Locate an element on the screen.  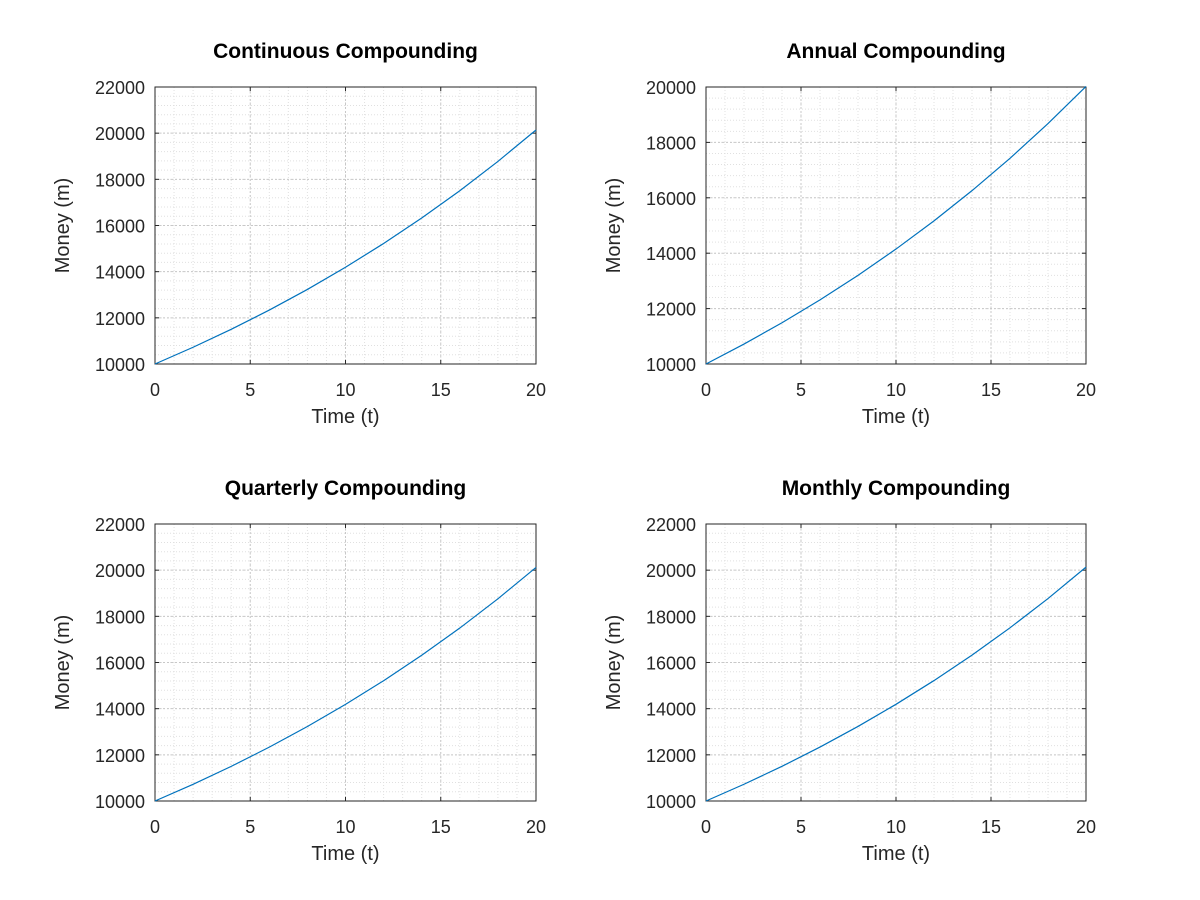
chart-title: Continuous Compounding is located at coordinates (345, 51).